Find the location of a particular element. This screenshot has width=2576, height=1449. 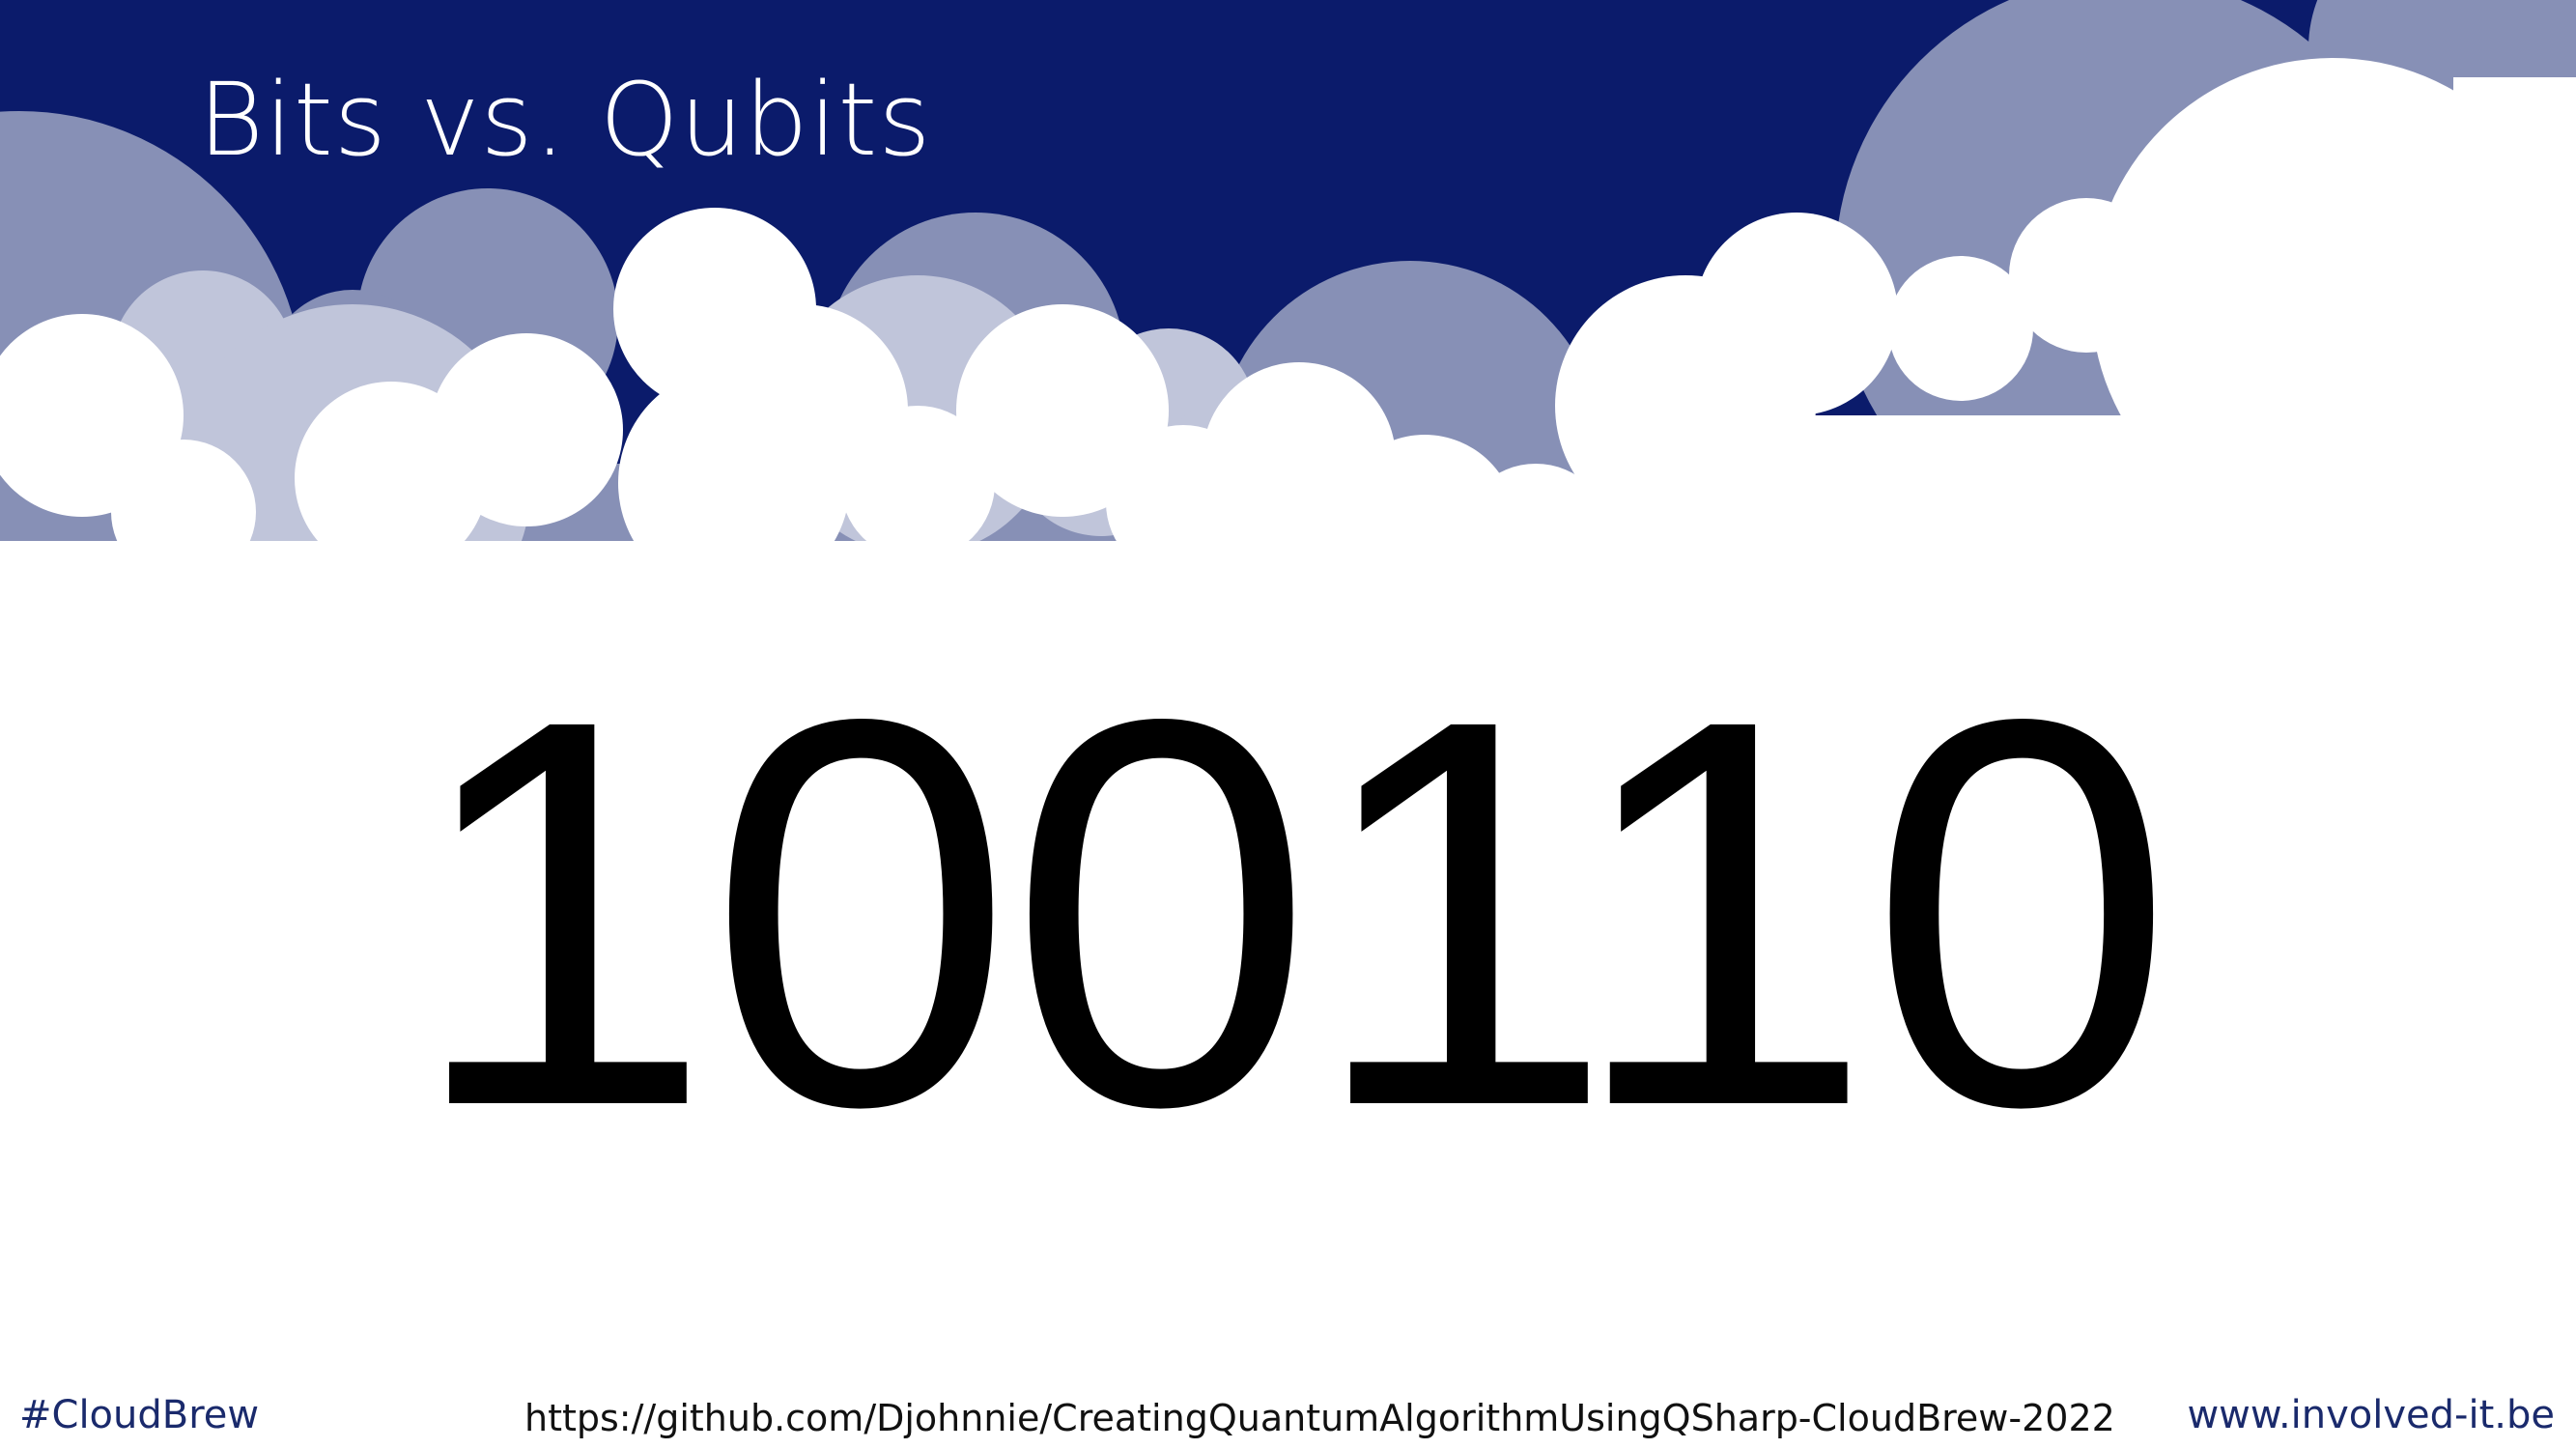

slide-title: Bits vs. Qubits is located at coordinates (565, 120).